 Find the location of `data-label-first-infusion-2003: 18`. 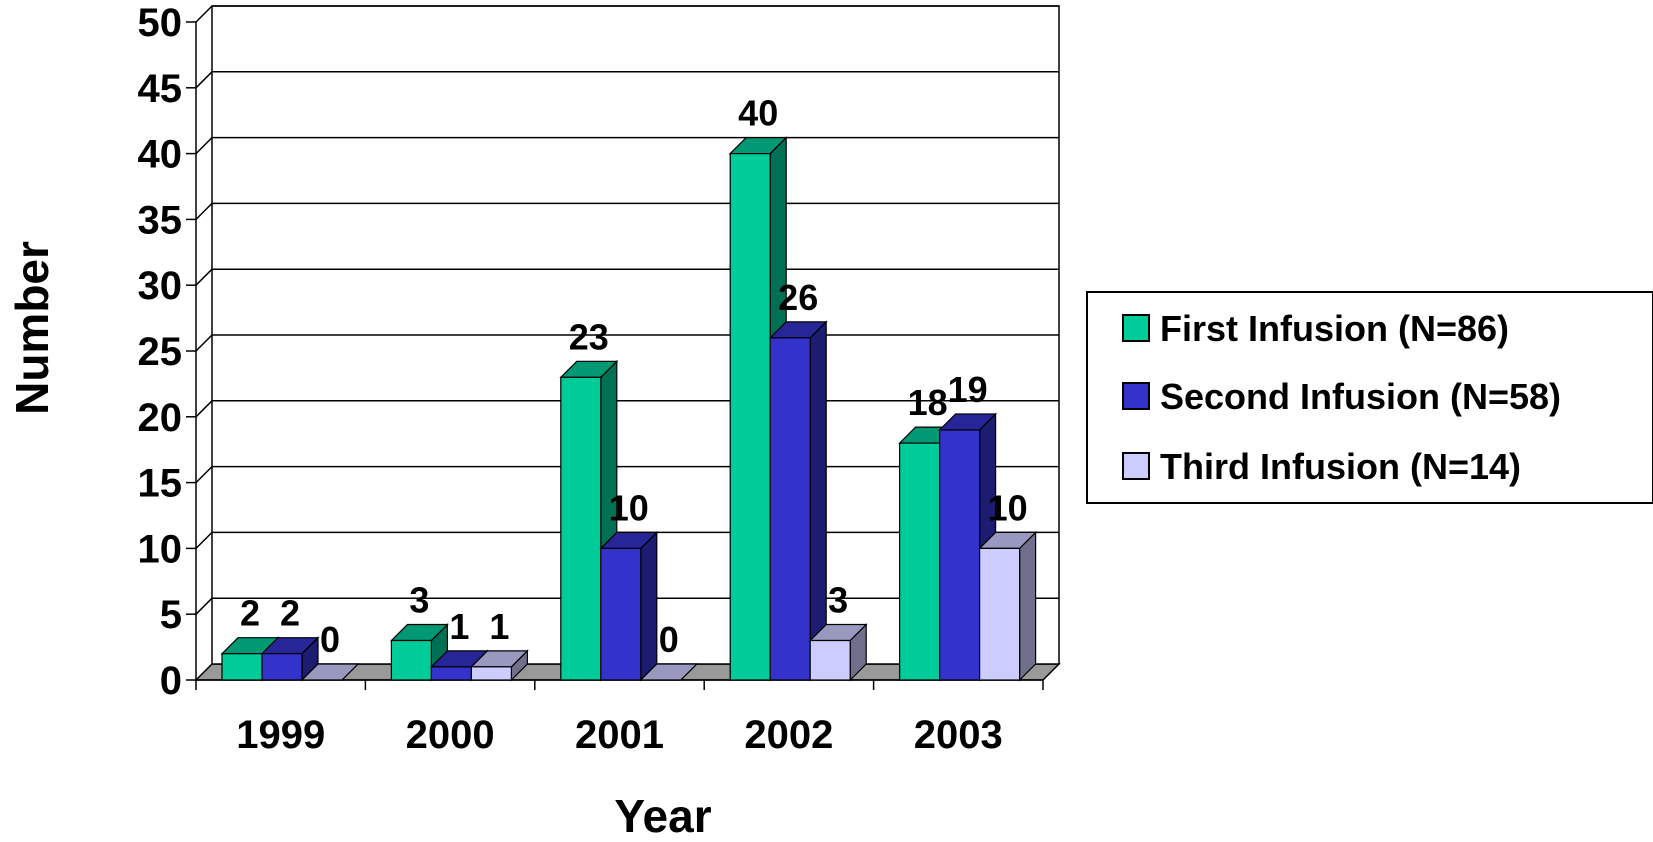

data-label-first-infusion-2003: 18 is located at coordinates (928, 402).